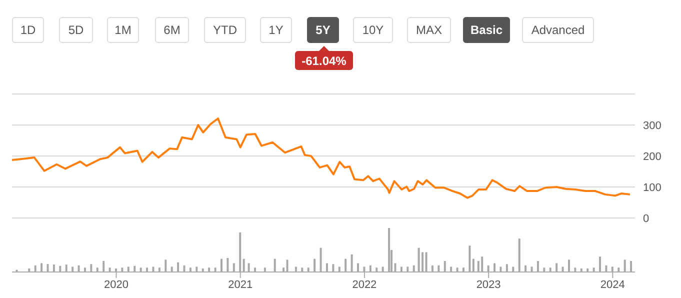 Image resolution: width=681 pixels, height=298 pixels. I want to click on y-tick-label: 0, so click(646, 218).